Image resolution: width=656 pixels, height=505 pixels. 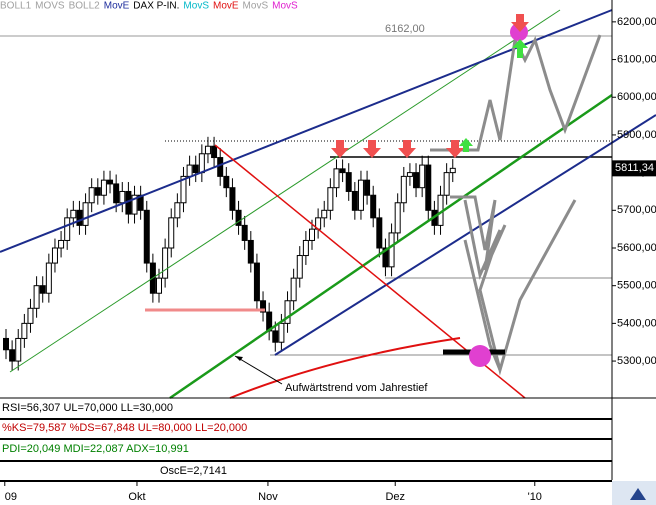 What do you see at coordinates (535, 497) in the screenshot?
I see `x-tick-label: '10` at bounding box center [535, 497].